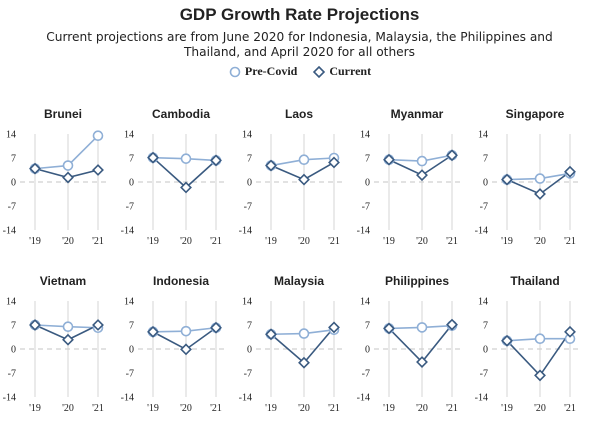 Image resolution: width=599 pixels, height=429 pixels. I want to click on legend-item-precovid: Pre-Covid, so click(262, 71).